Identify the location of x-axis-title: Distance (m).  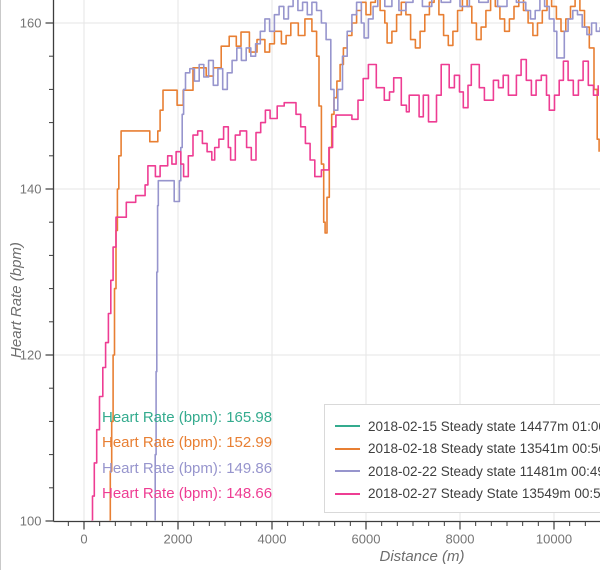
(421, 556).